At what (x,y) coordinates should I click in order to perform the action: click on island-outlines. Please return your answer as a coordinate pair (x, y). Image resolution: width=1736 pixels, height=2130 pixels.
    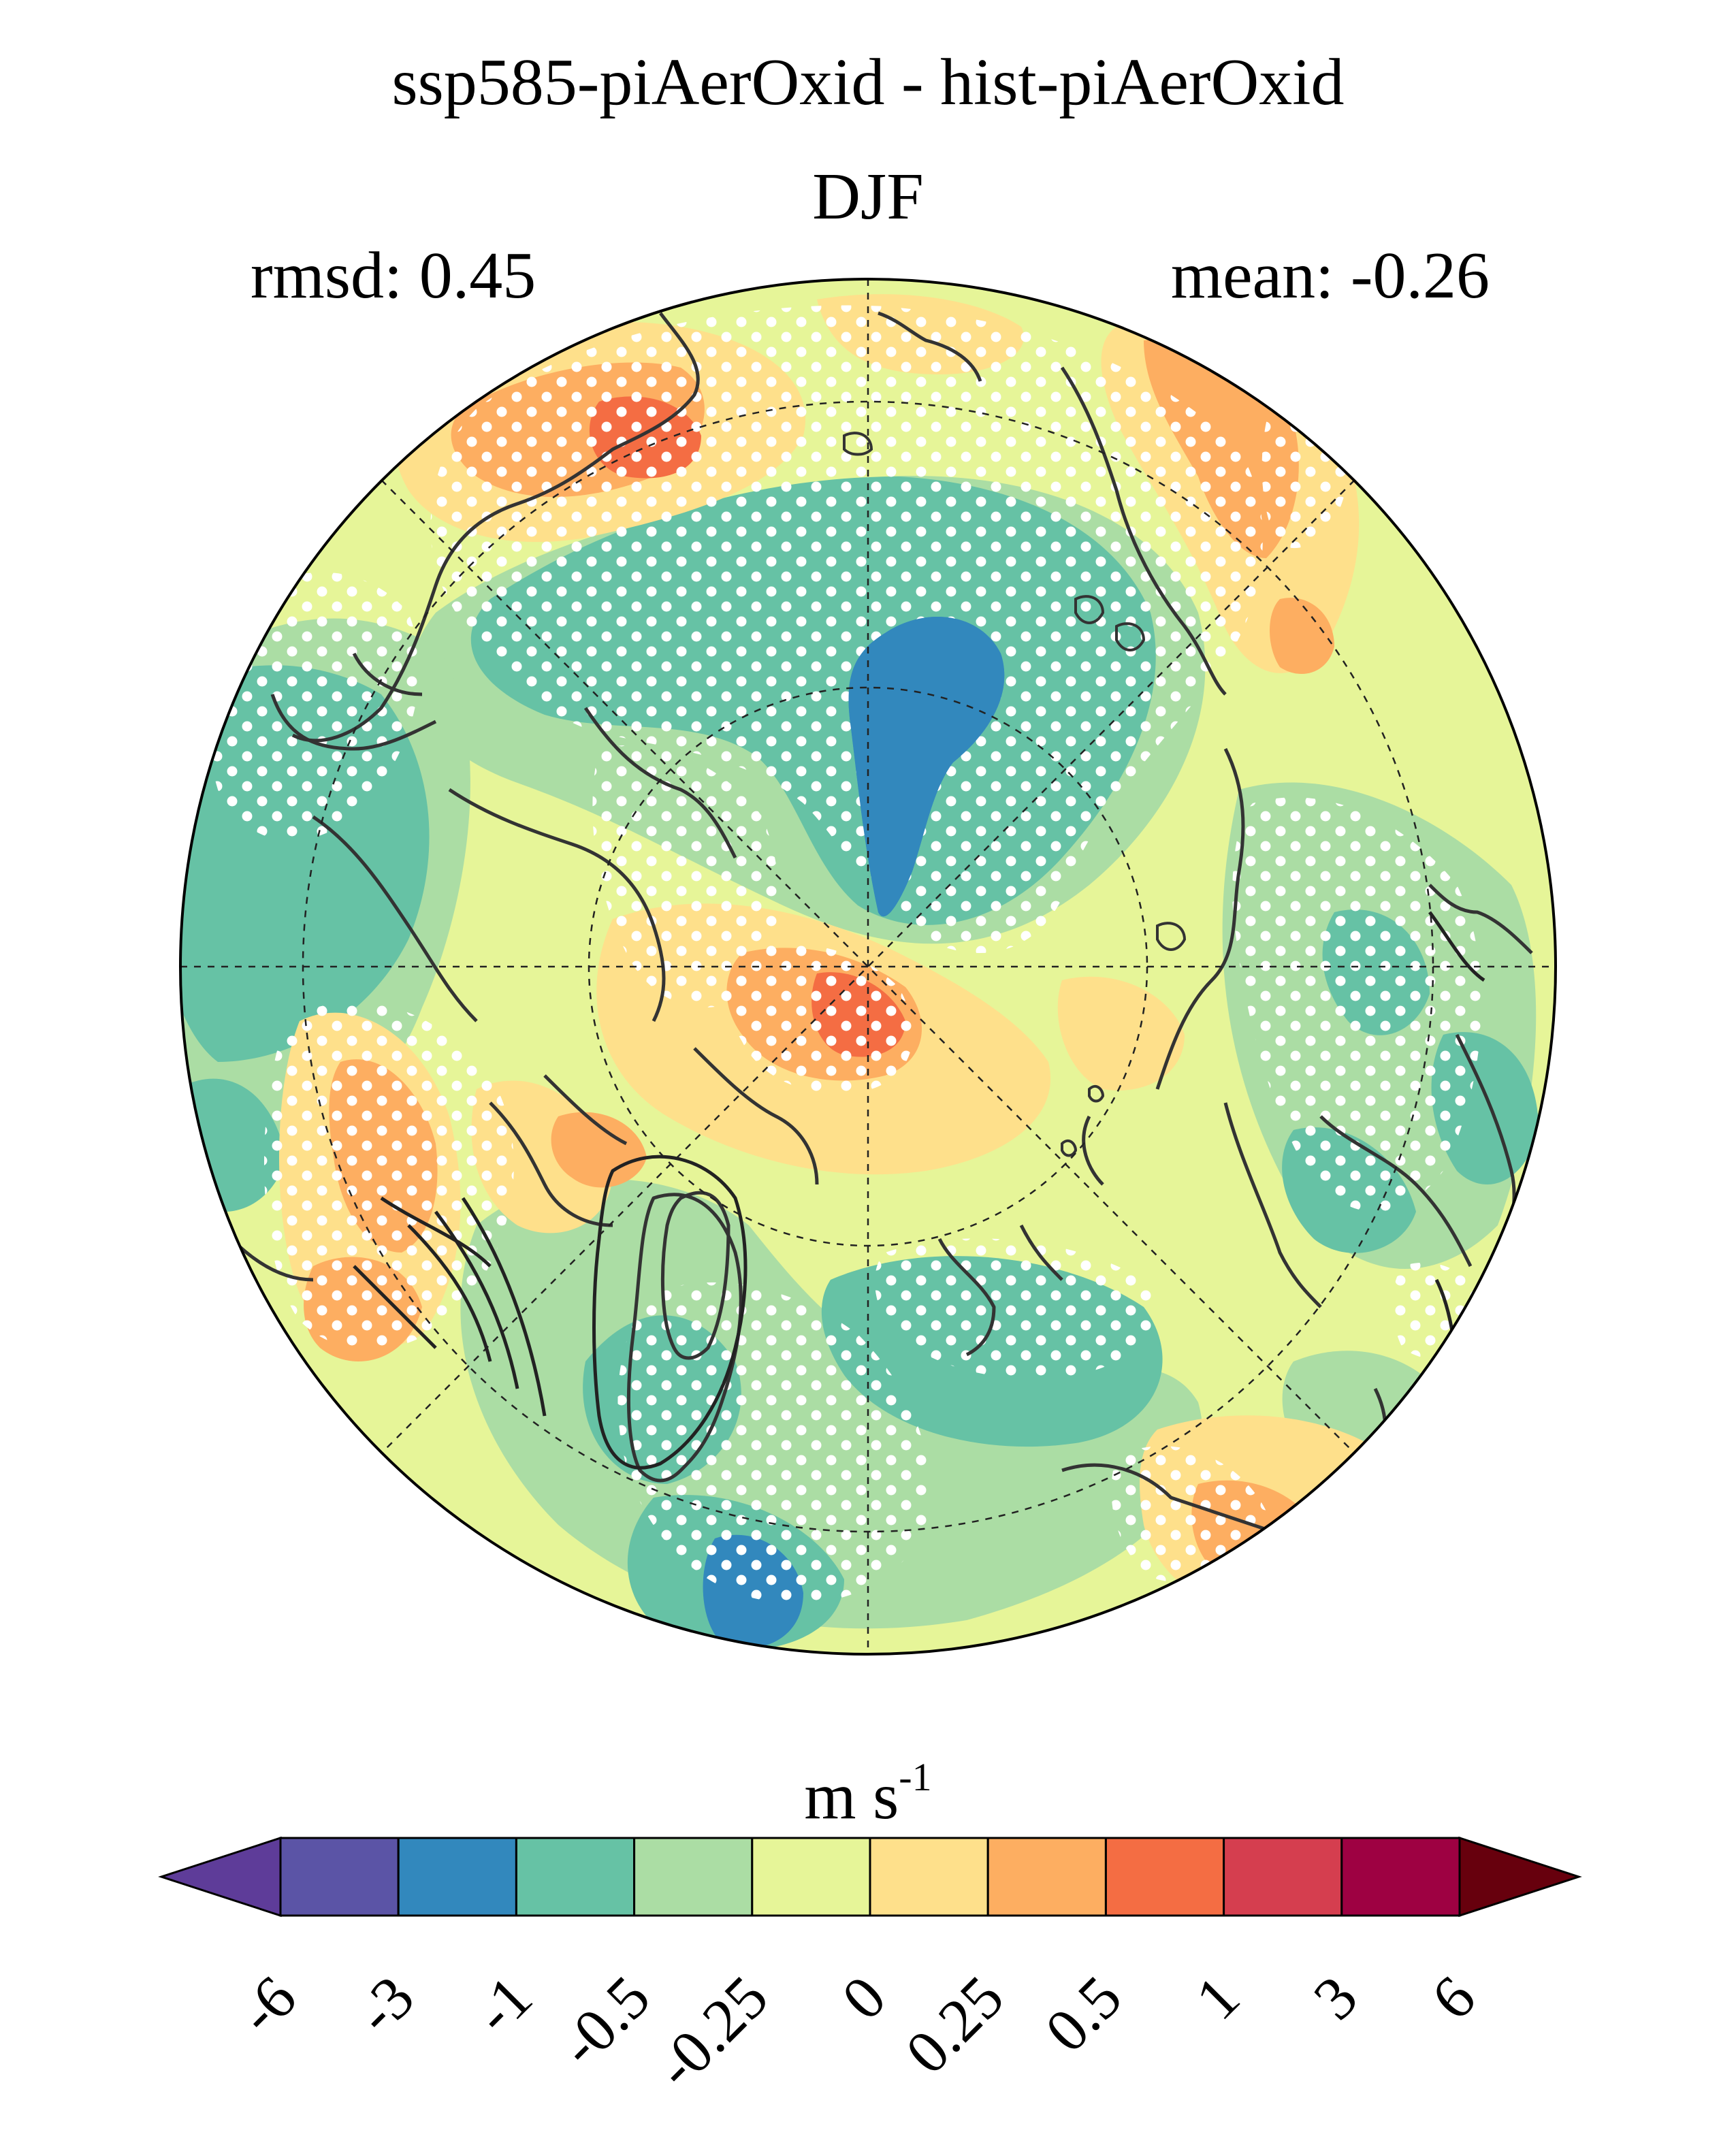
    Looking at the image, I should click on (1015, 794).